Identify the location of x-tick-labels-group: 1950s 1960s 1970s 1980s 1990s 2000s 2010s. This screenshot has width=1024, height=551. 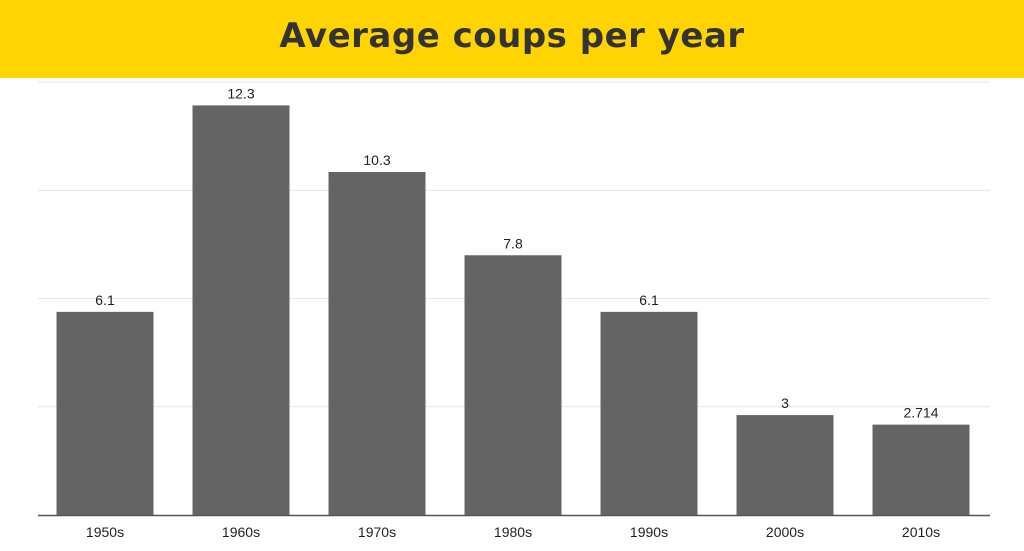
(513, 532).